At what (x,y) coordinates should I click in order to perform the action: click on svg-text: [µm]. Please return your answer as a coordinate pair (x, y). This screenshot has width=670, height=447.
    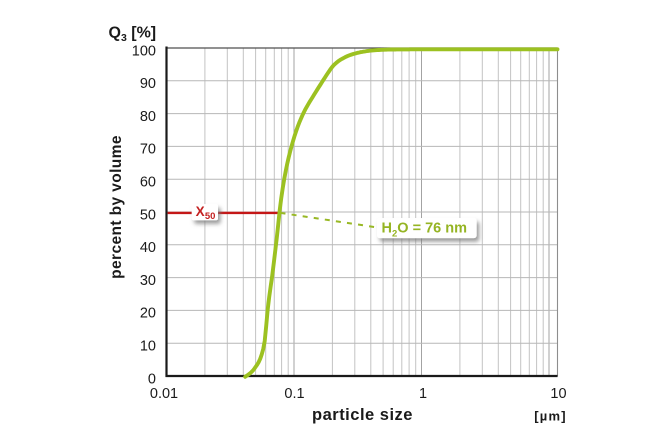
    Looking at the image, I should click on (550, 416).